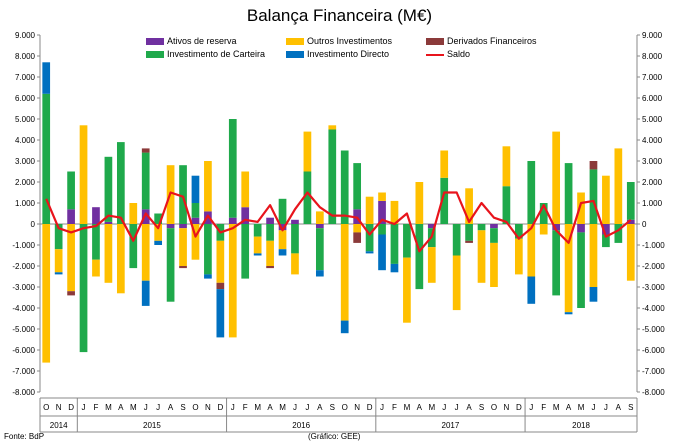 This screenshot has width=679, height=448. Describe the element at coordinates (25, 35) in the screenshot. I see `y-tick-label-left: 9.000` at that location.